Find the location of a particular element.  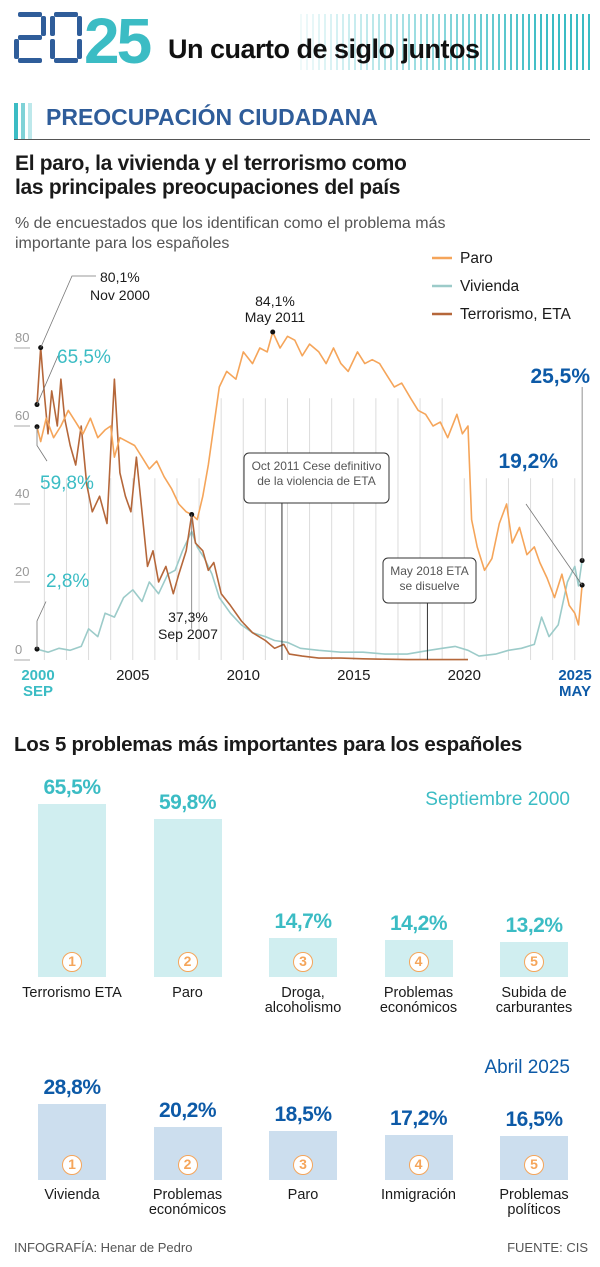

rank-badge: 5 is located at coordinates (534, 1165).